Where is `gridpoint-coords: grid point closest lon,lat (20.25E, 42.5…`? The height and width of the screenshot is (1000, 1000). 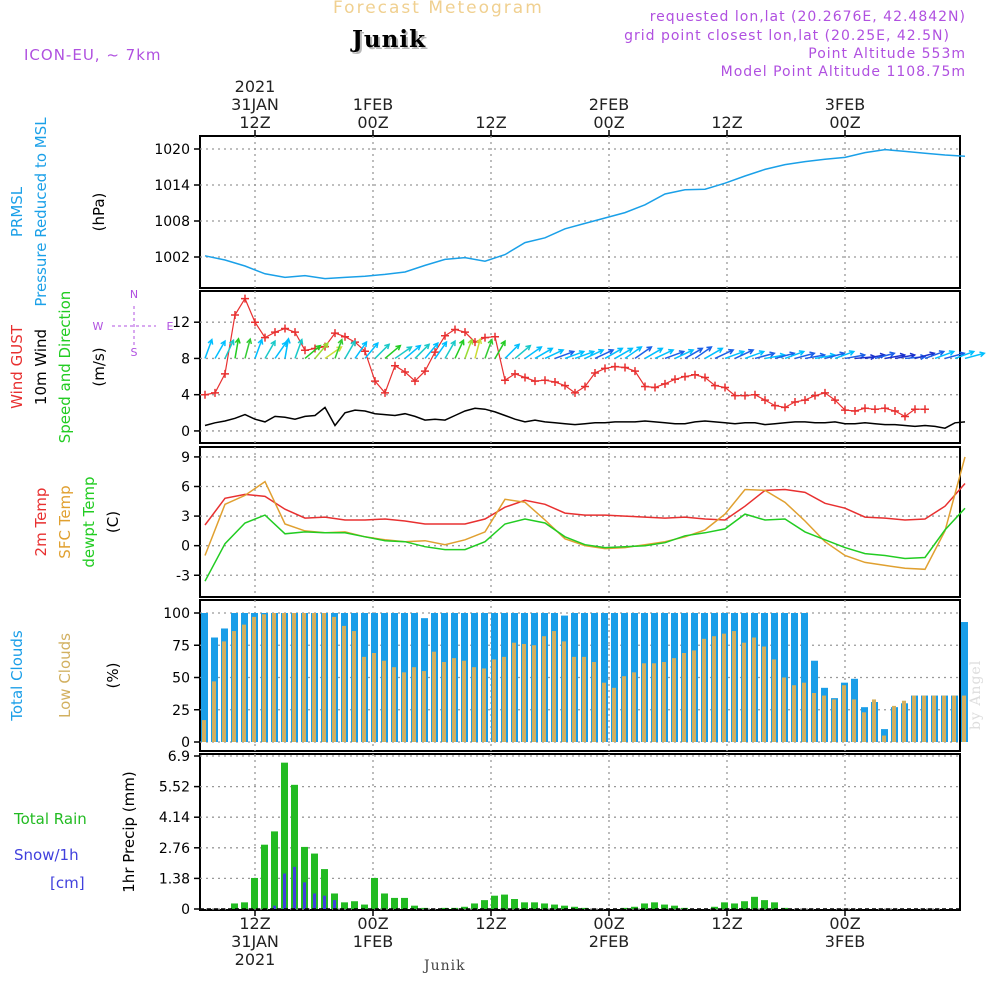 gridpoint-coords: grid point closest lon,lat (20.25E, 42.5… is located at coordinates (787, 36).